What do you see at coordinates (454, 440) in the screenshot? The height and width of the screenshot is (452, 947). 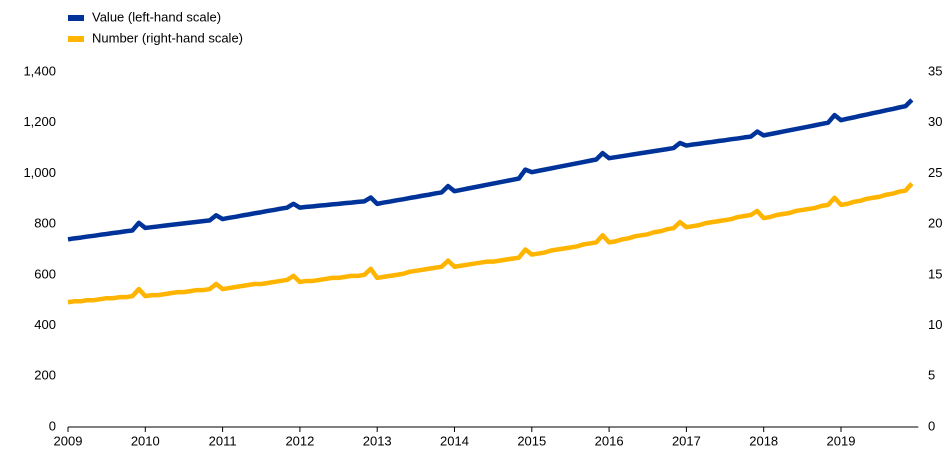 I see `x-tick-label: 2014` at bounding box center [454, 440].